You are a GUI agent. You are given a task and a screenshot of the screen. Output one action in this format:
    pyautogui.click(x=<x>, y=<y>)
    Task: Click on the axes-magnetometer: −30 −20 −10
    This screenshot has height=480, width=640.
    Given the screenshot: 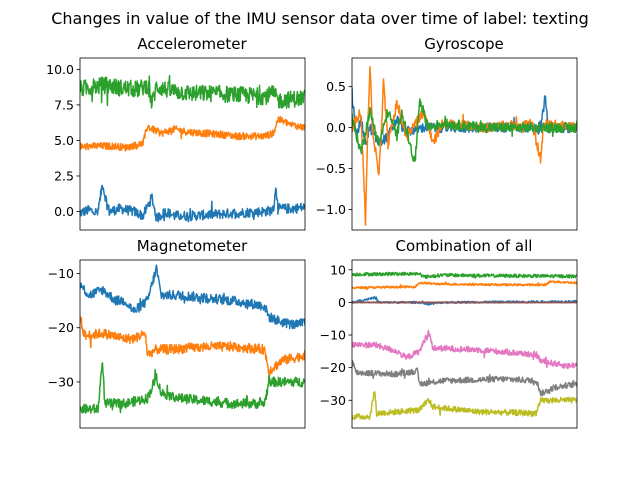 What is the action you would take?
    pyautogui.click(x=177, y=344)
    